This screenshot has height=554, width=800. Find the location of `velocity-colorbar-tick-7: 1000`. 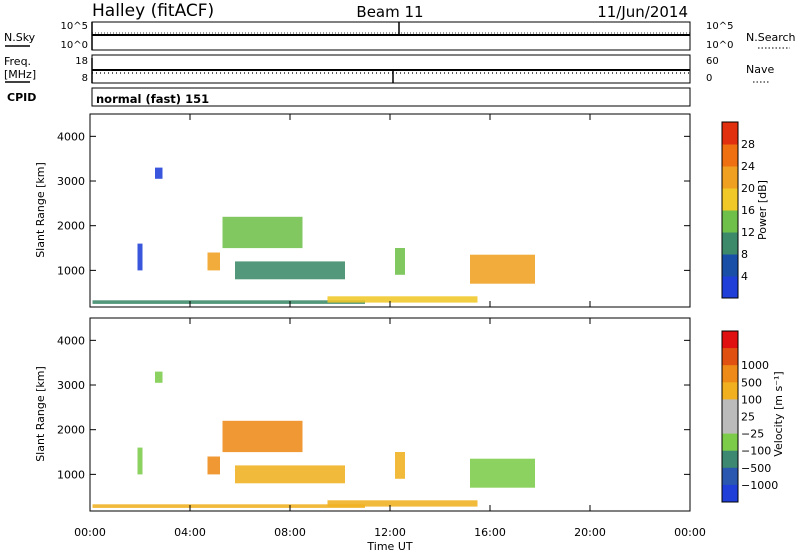

velocity-colorbar-tick-7: 1000 is located at coordinates (755, 365).